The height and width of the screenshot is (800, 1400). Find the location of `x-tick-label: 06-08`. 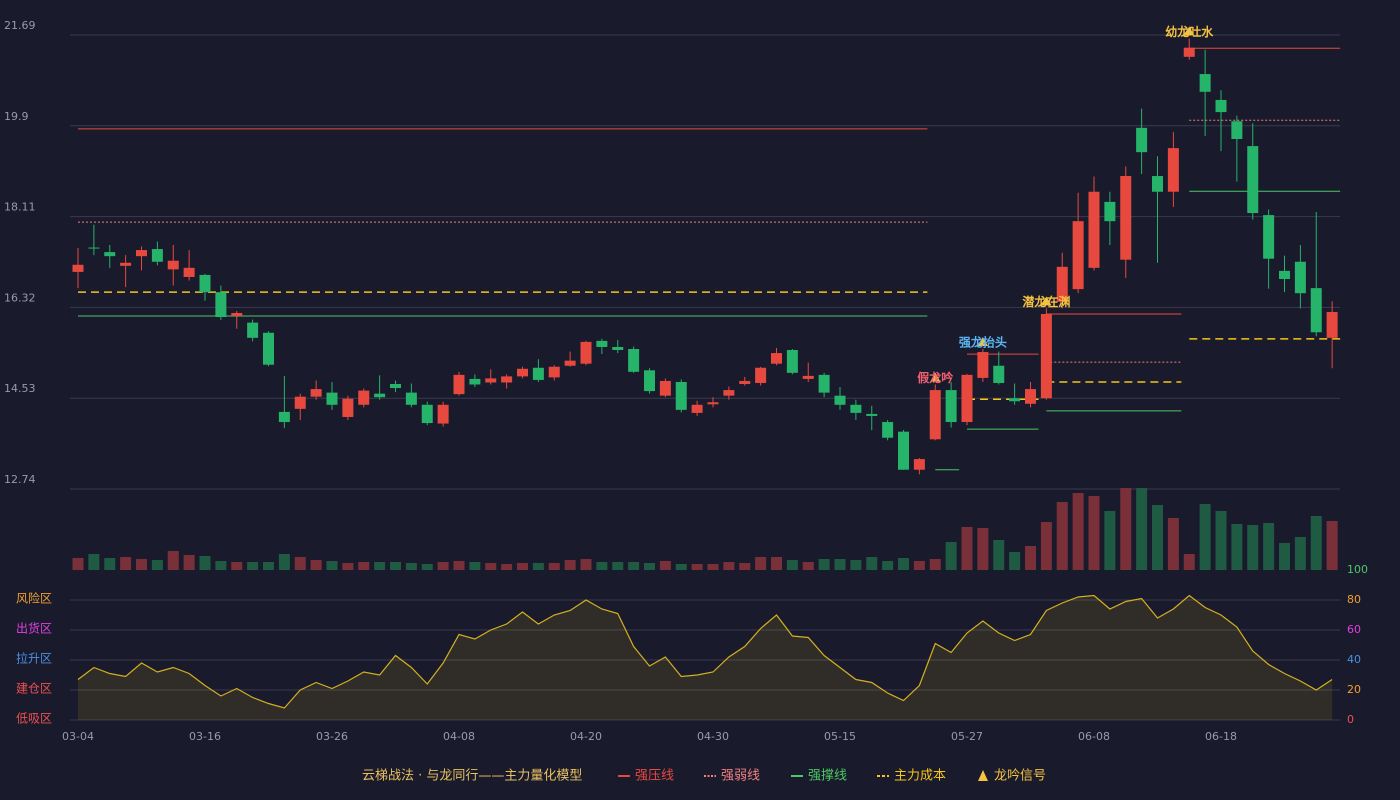

x-tick-label: 06-08 is located at coordinates (1094, 736).